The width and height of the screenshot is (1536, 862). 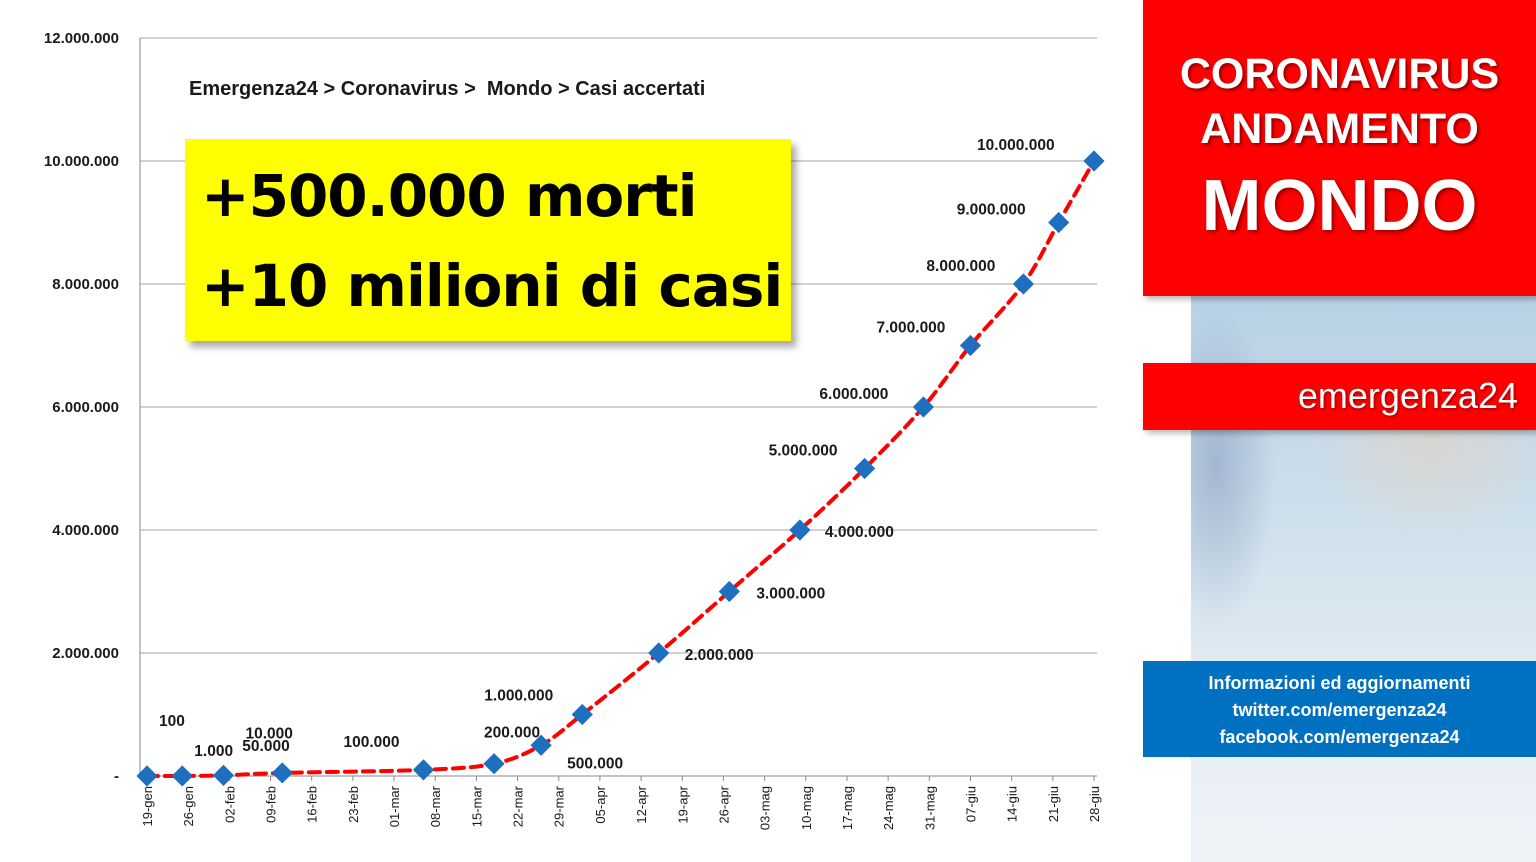 I want to click on x-tick-label: 23-feb, so click(x=353, y=804).